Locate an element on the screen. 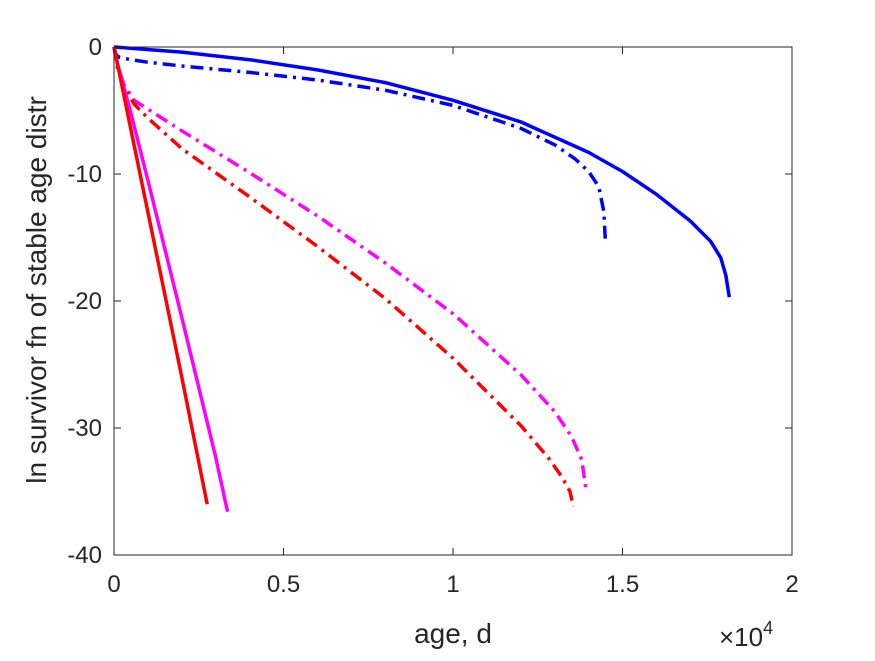  y-axis-label: ln survivor fn of stable age distr is located at coordinates (36, 290).